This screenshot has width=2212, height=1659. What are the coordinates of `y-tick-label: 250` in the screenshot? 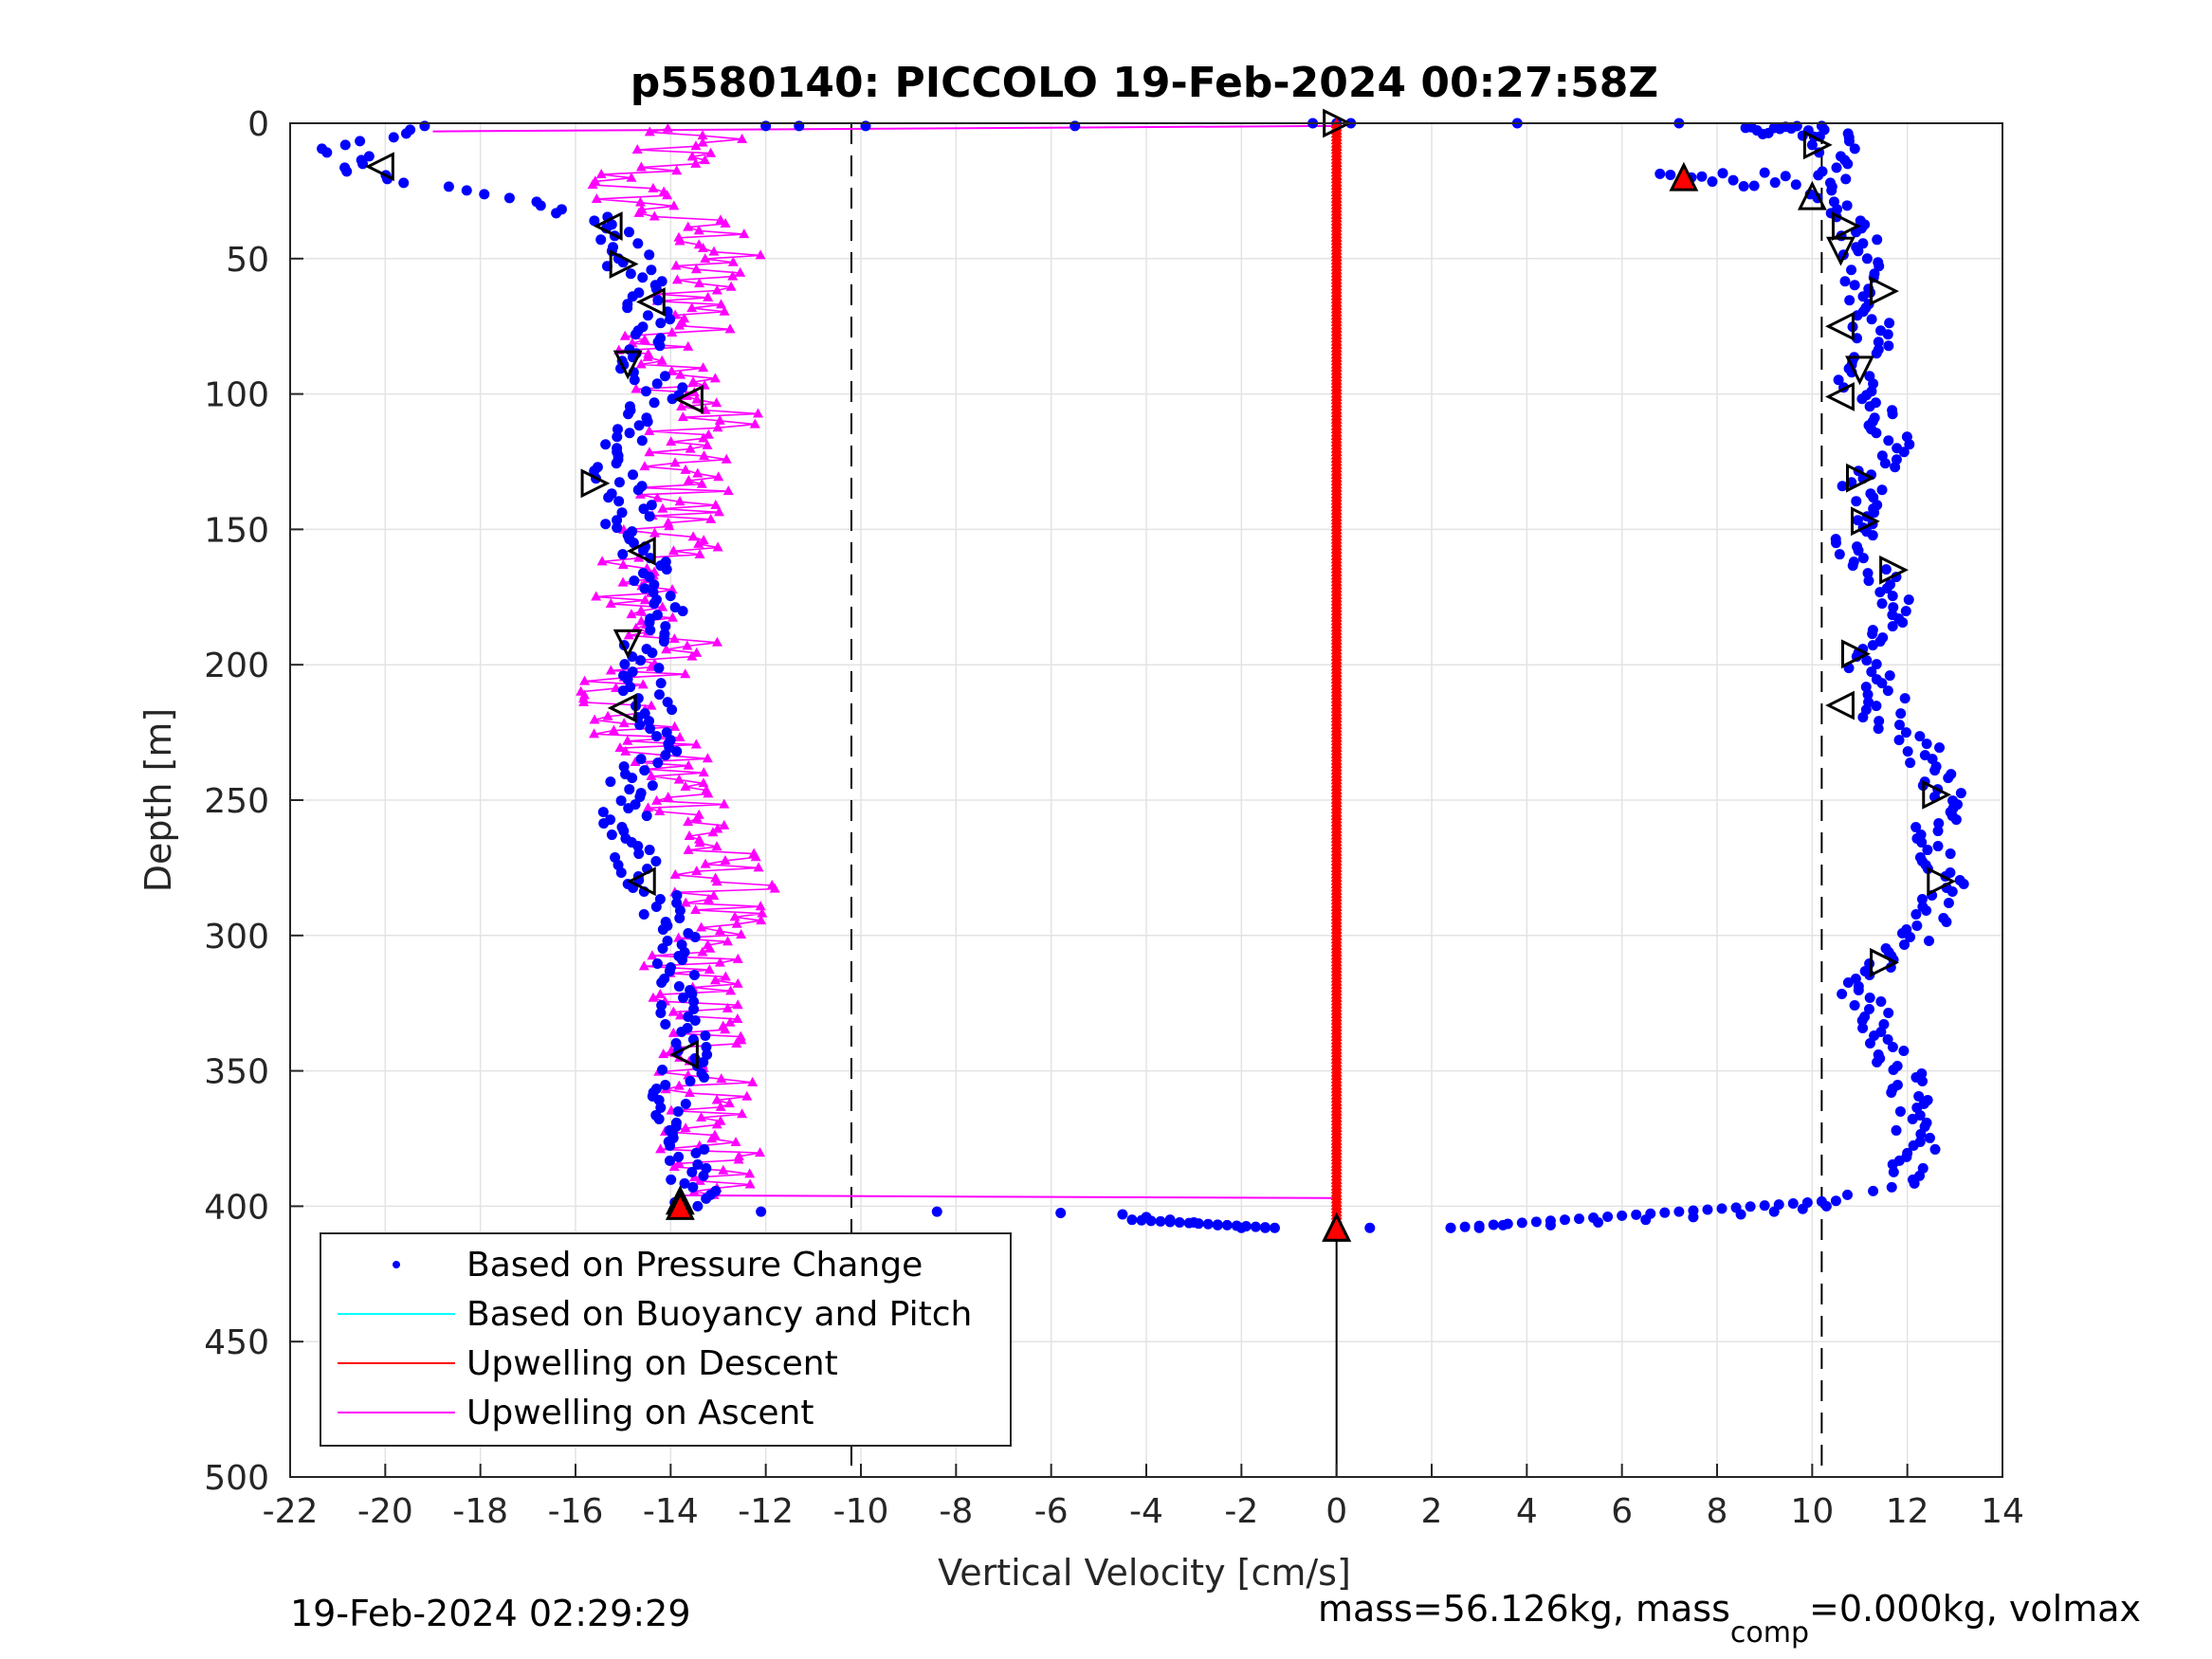 It's located at (236, 801).